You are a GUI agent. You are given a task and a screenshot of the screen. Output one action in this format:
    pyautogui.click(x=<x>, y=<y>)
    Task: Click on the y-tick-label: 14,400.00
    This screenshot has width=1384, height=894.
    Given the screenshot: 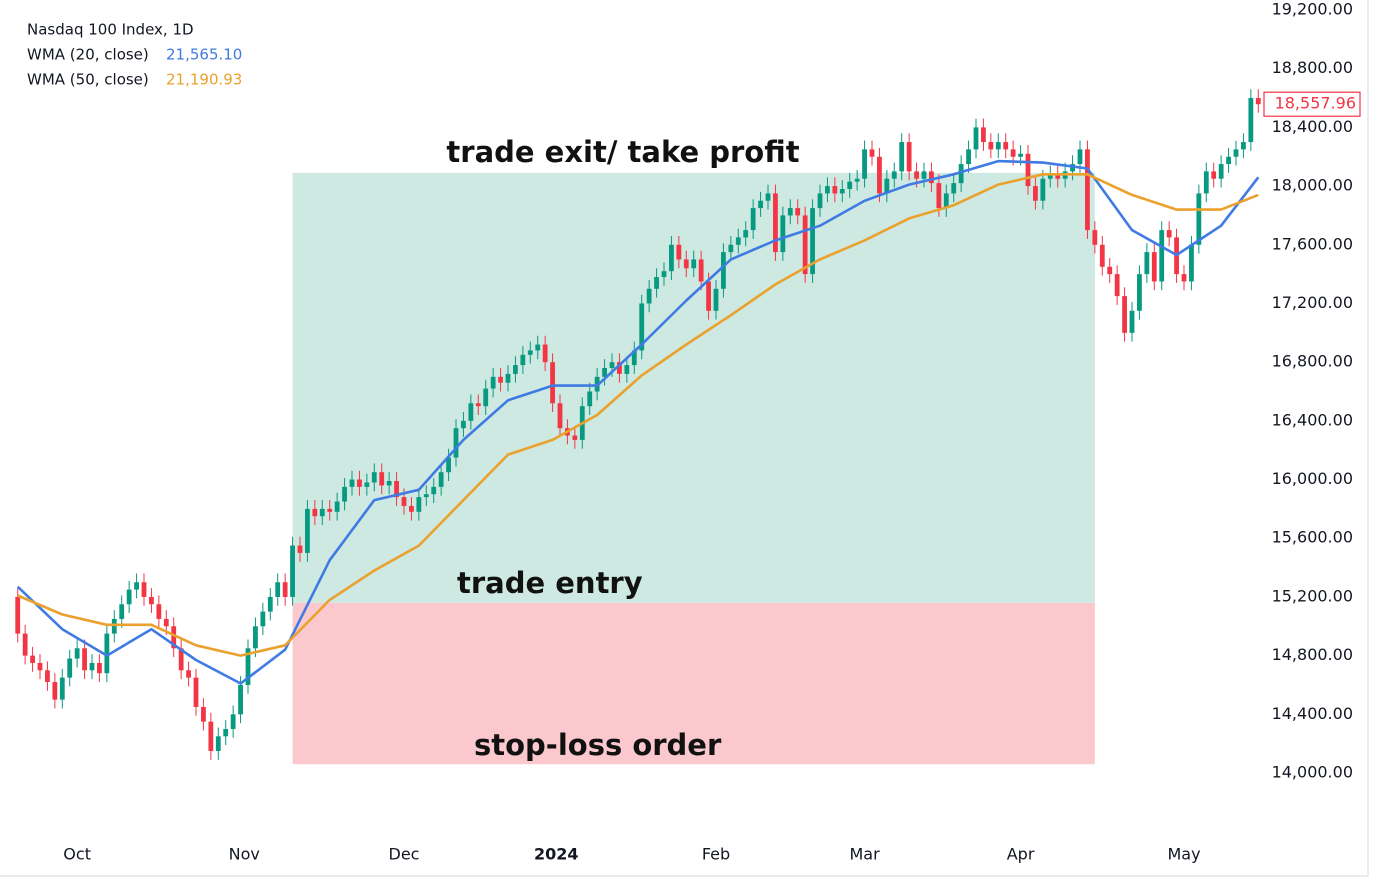 What is the action you would take?
    pyautogui.click(x=1312, y=713)
    